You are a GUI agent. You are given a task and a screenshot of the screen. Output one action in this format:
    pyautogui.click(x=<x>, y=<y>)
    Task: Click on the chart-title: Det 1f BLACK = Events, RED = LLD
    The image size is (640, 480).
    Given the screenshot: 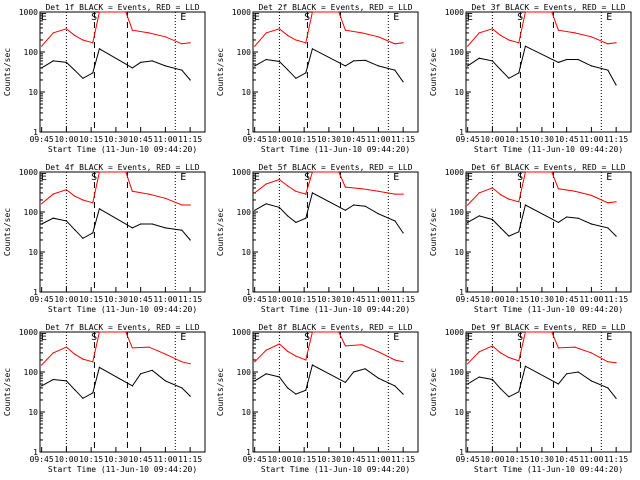 What is the action you would take?
    pyautogui.click(x=122, y=7)
    